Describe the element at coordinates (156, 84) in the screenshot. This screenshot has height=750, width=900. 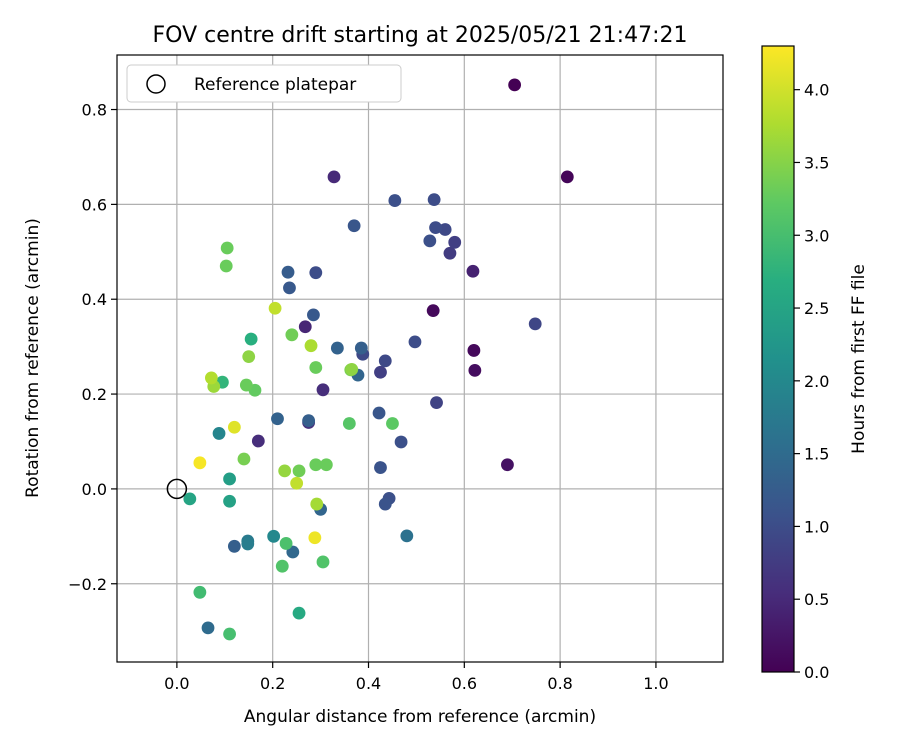
I see `legend-reference-marker` at that location.